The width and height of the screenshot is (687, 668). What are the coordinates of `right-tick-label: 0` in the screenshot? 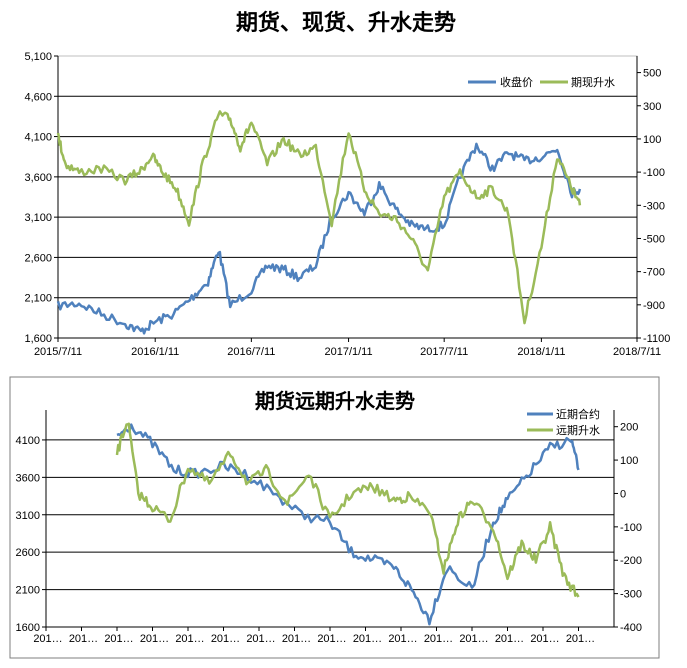 It's located at (623, 494).